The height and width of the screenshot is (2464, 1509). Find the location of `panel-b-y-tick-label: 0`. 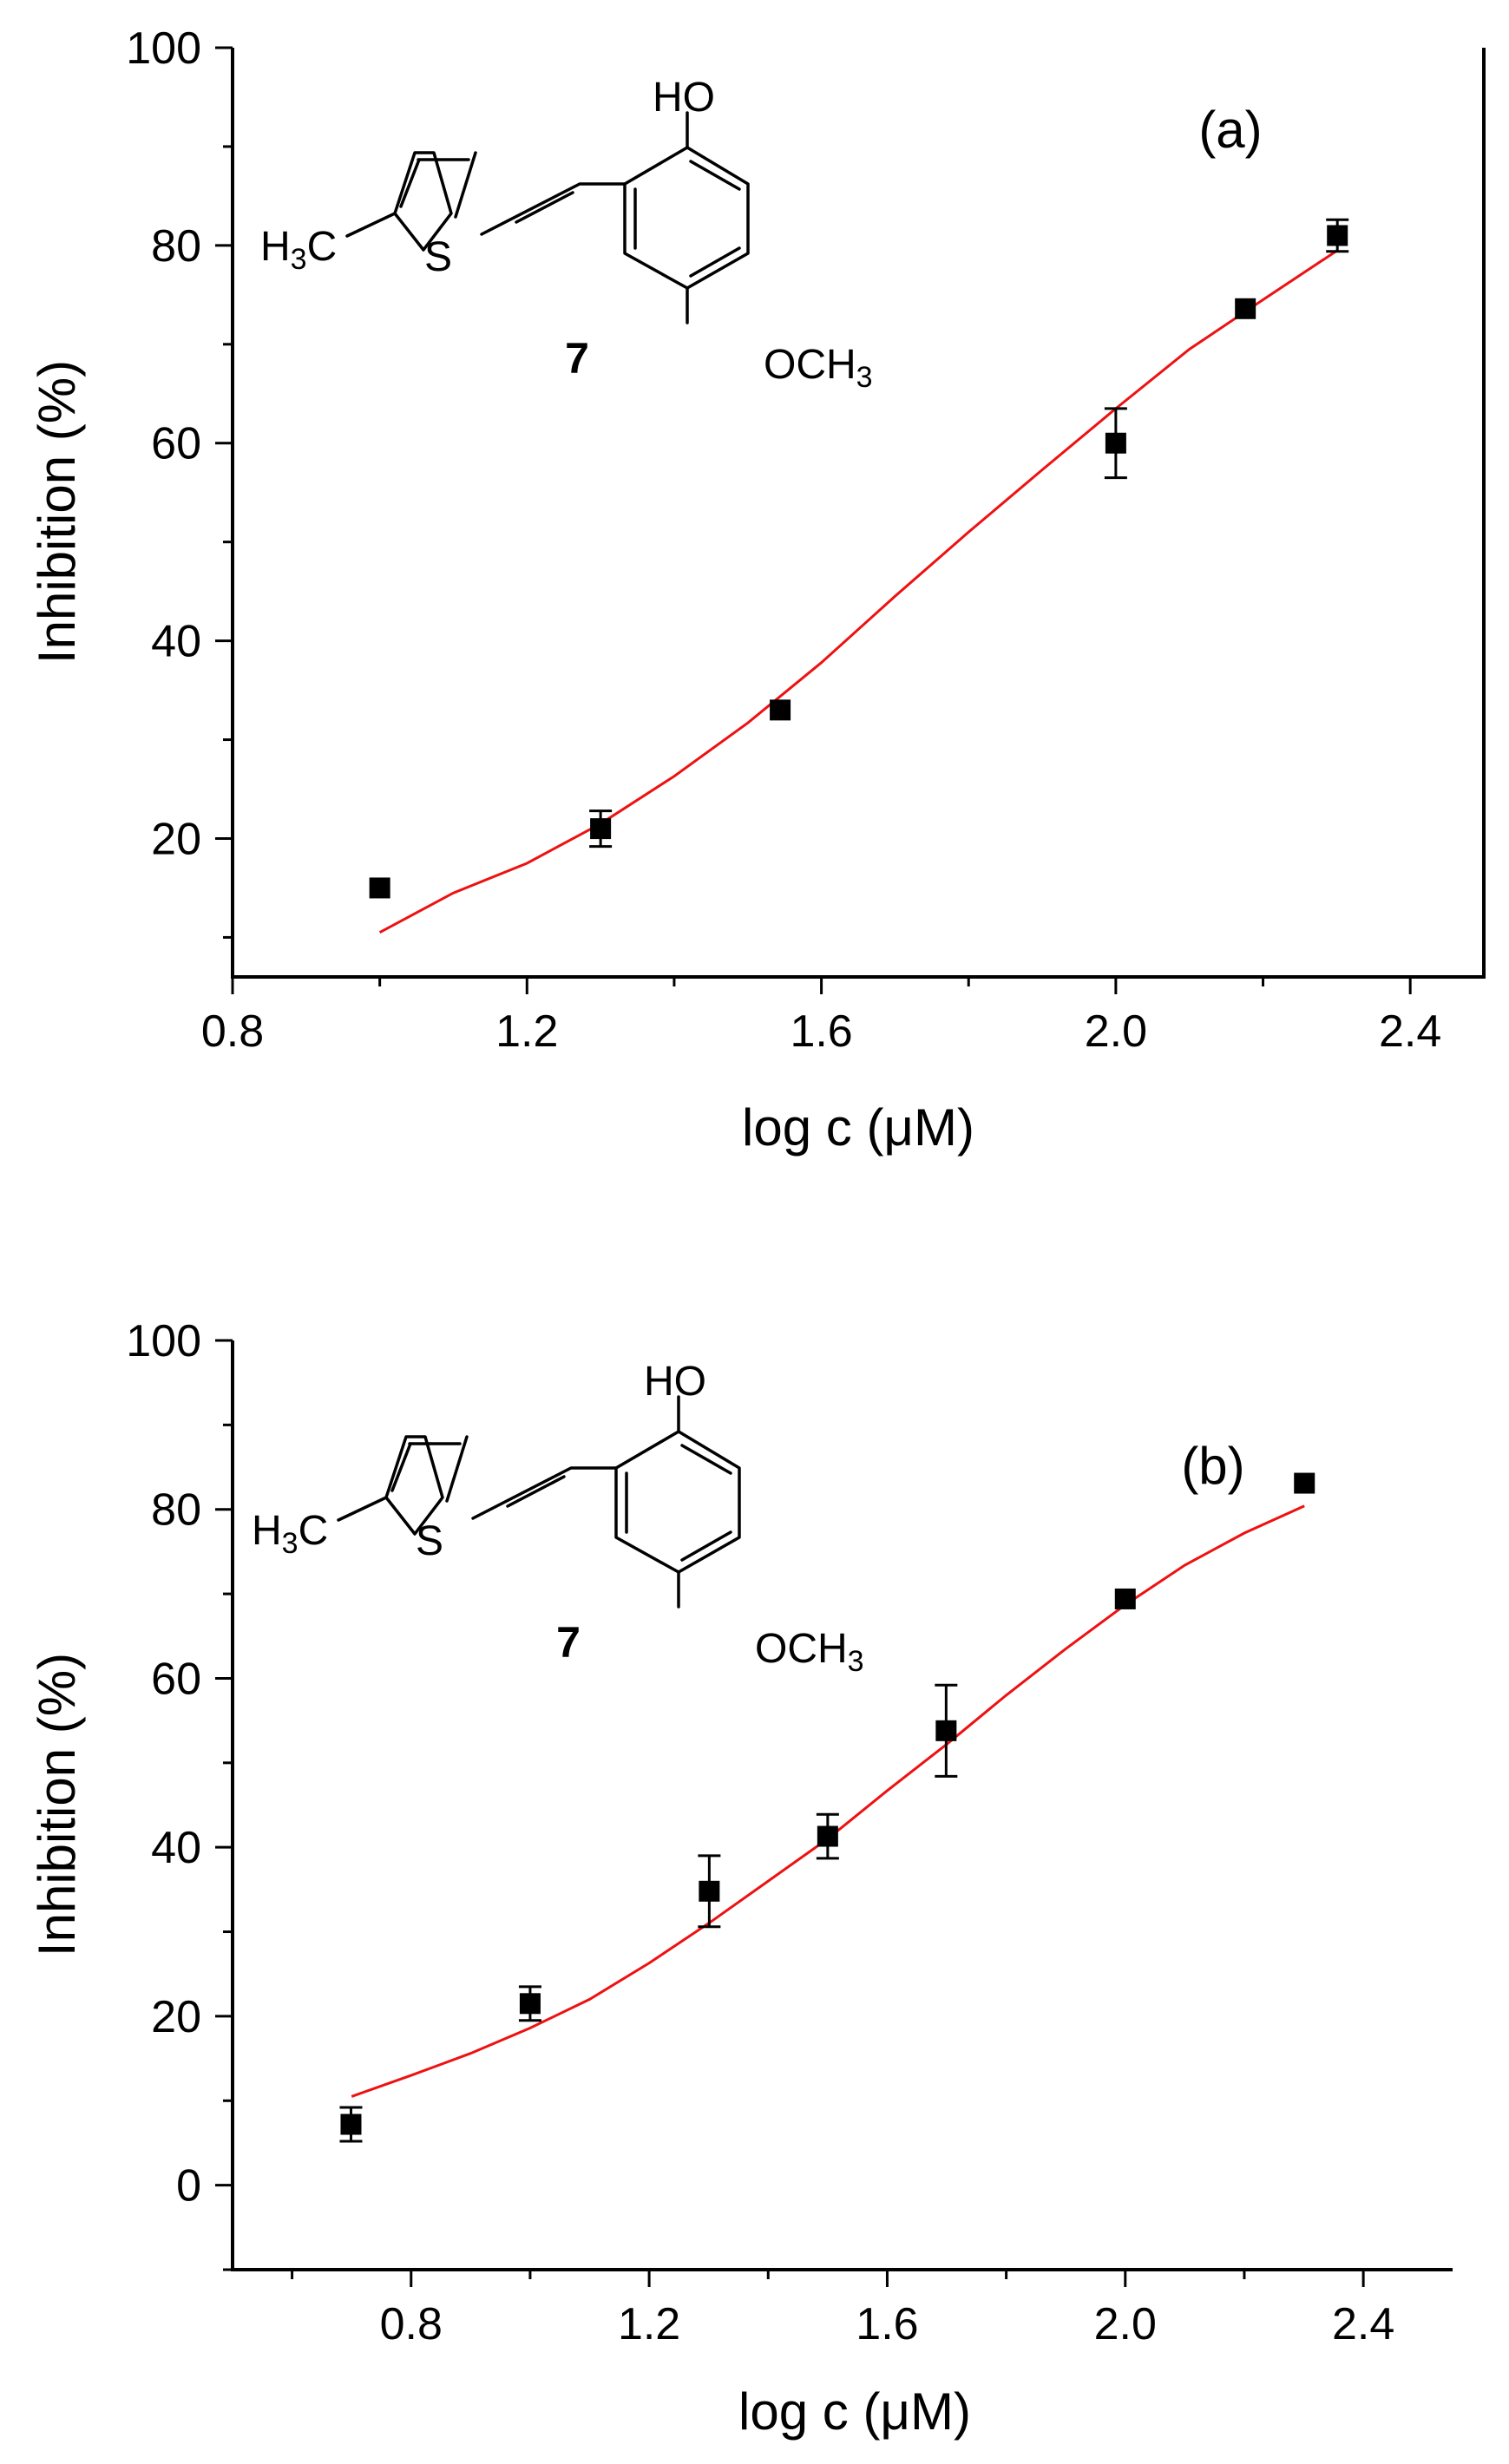

panel-b-y-tick-label: 0 is located at coordinates (188, 2186).